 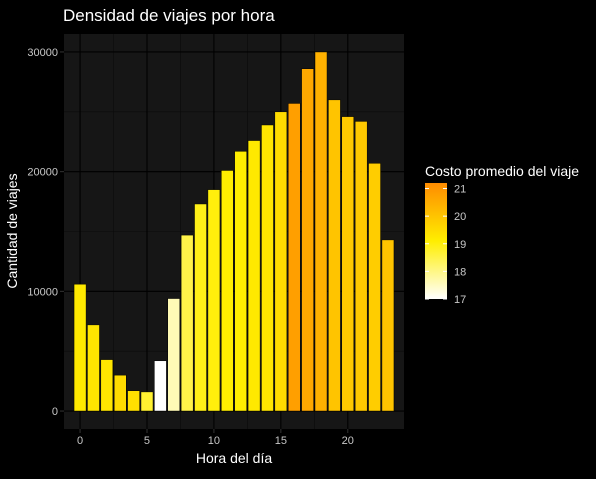 I want to click on y-axis-label: Cantidad de viajes, so click(x=12, y=230).